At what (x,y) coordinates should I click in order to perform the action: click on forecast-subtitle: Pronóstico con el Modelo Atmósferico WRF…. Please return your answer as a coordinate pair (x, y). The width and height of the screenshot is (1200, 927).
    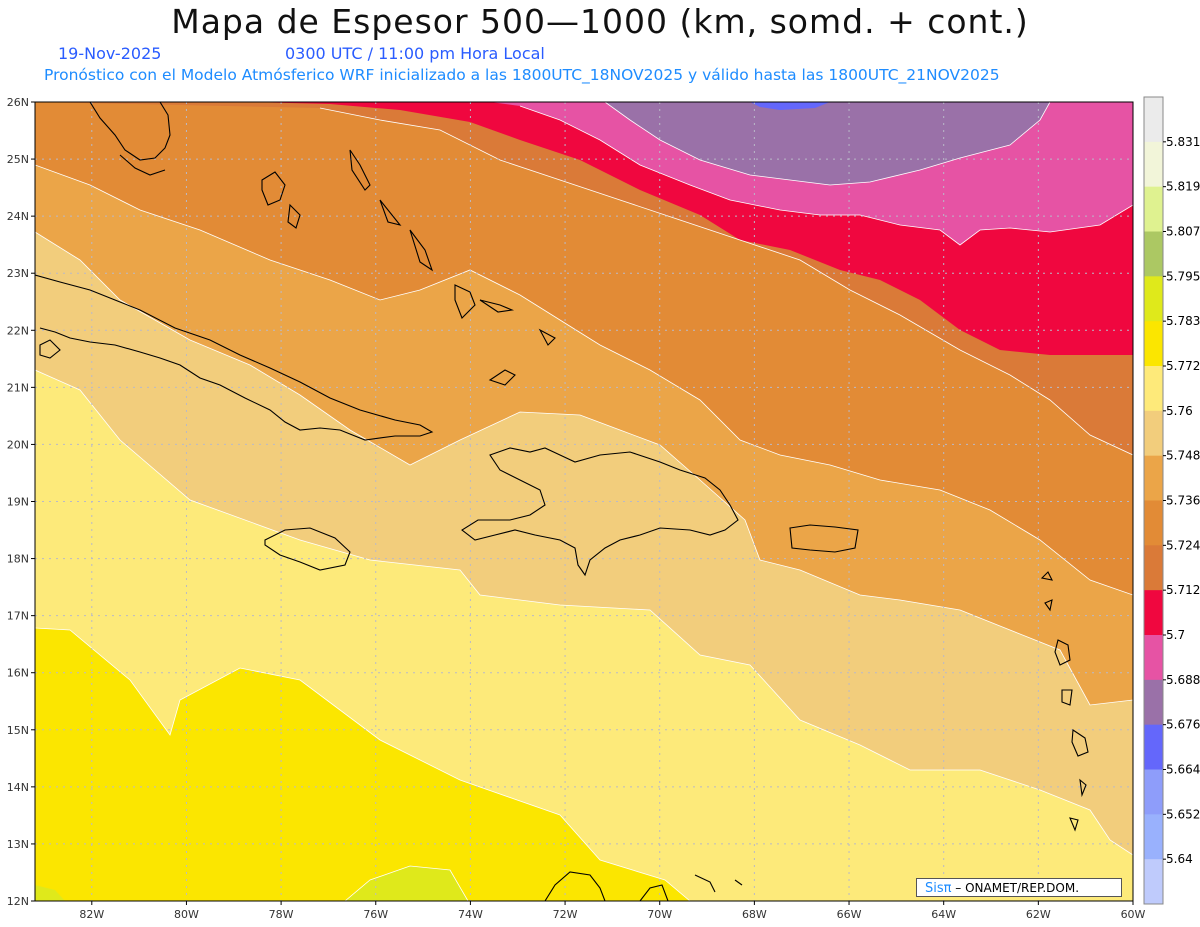
    Looking at the image, I should click on (522, 75).